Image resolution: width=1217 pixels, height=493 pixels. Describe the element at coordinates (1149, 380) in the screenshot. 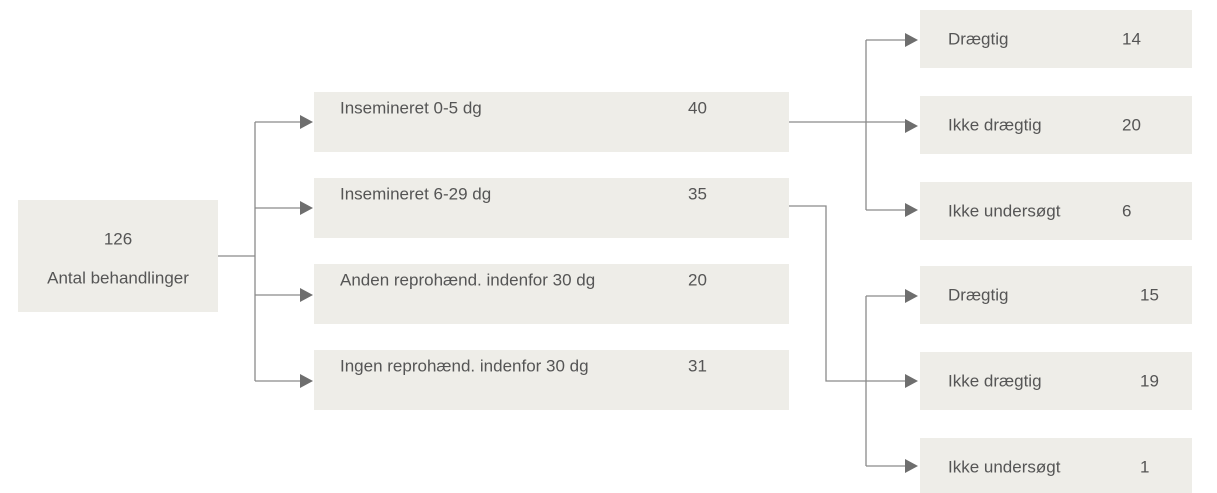

I see `outcome-value: 19` at that location.